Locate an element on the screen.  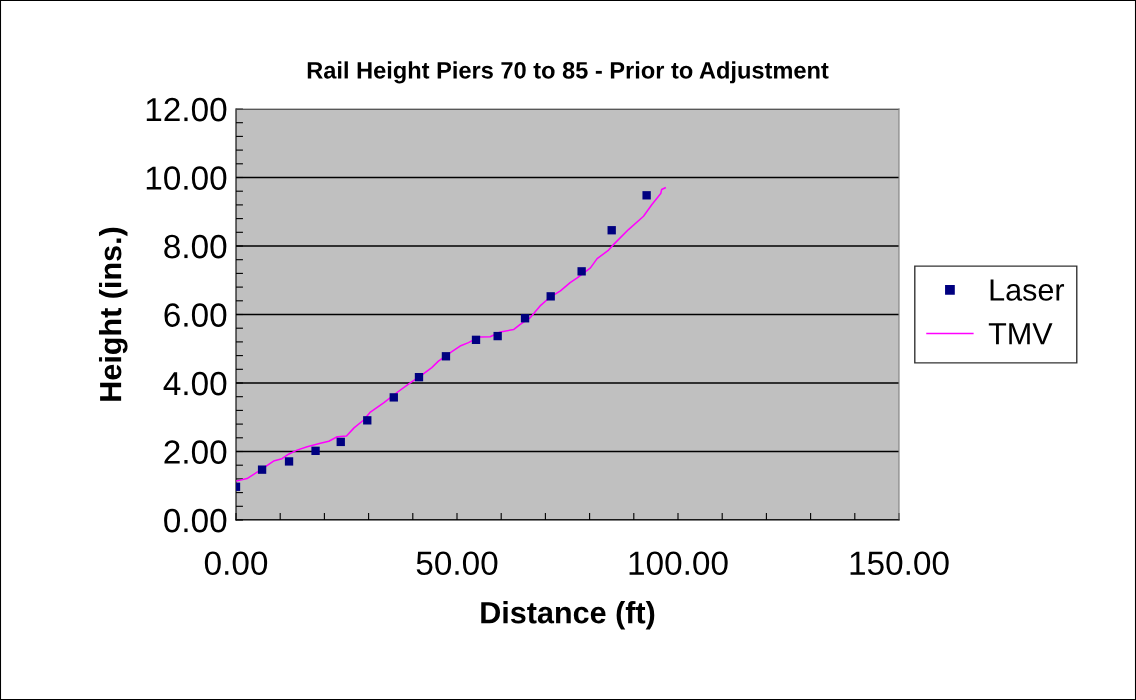
legend-label: Laser is located at coordinates (1027, 290).